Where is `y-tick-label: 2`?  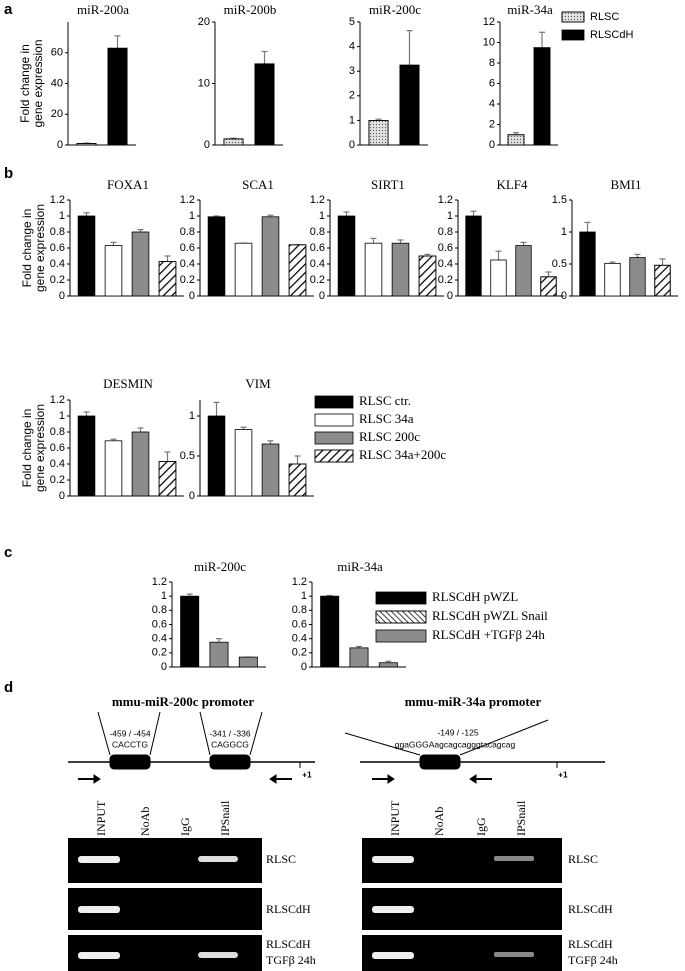
y-tick-label: 2 is located at coordinates (352, 96).